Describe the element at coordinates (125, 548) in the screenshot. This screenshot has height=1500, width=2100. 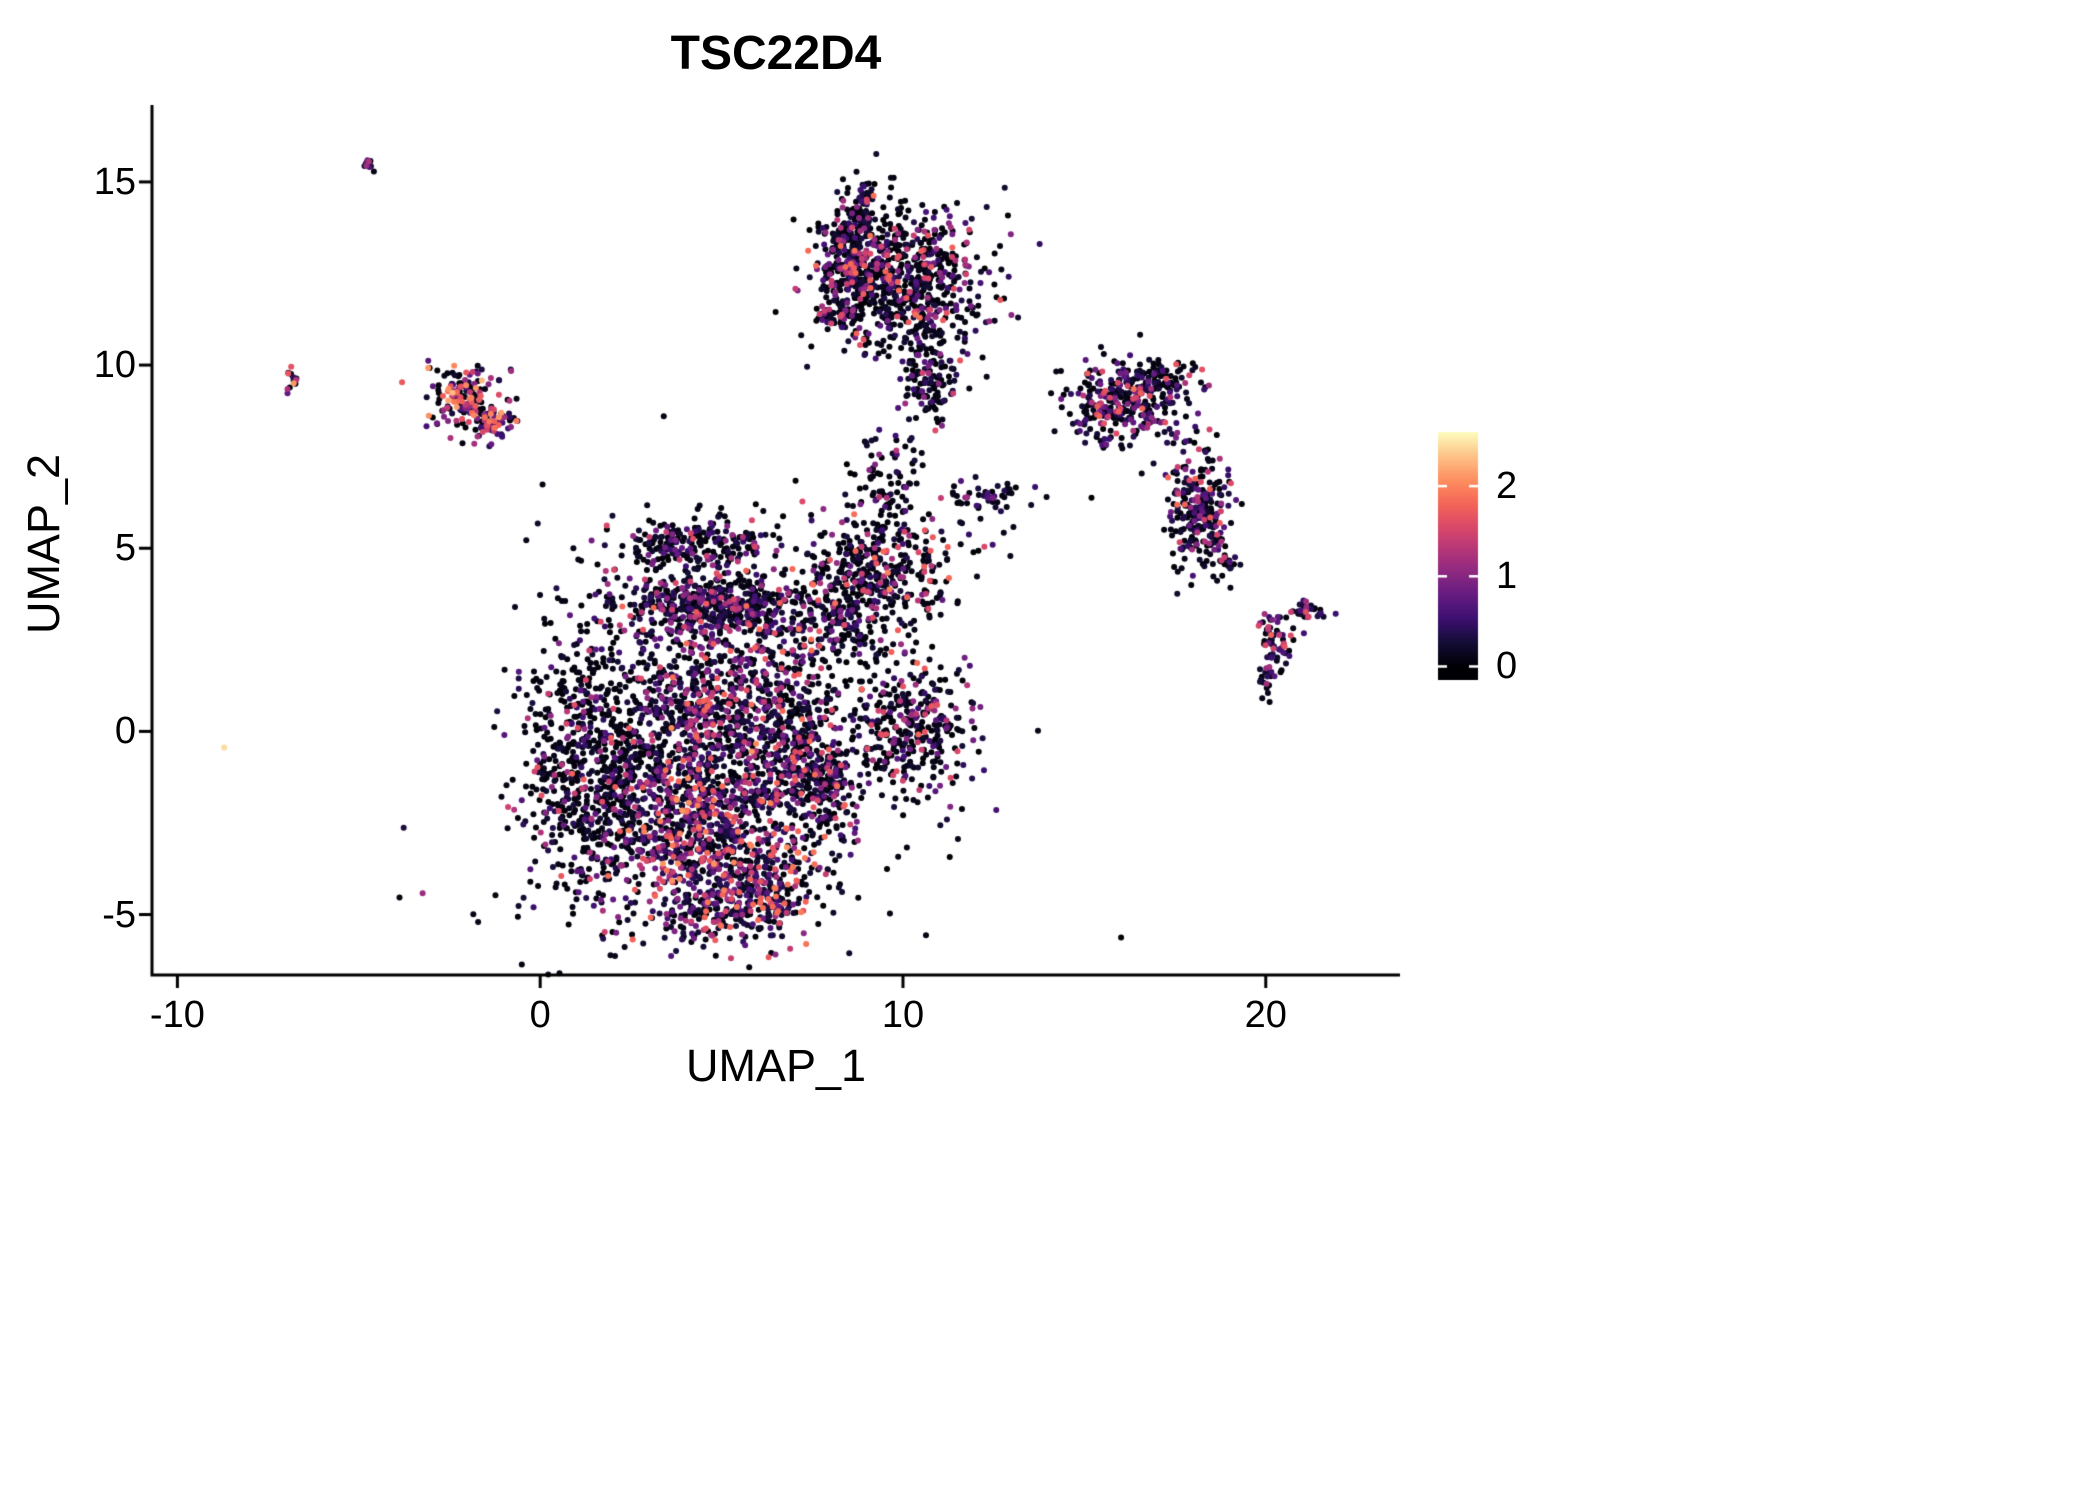
I see `y-tick-label: 5` at that location.